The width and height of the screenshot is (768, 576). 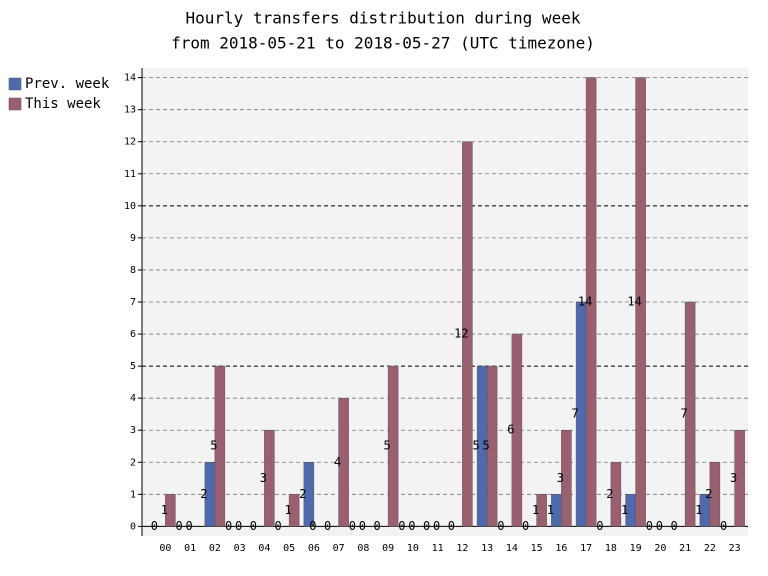 I want to click on x-tick-label: 12, so click(x=462, y=548).